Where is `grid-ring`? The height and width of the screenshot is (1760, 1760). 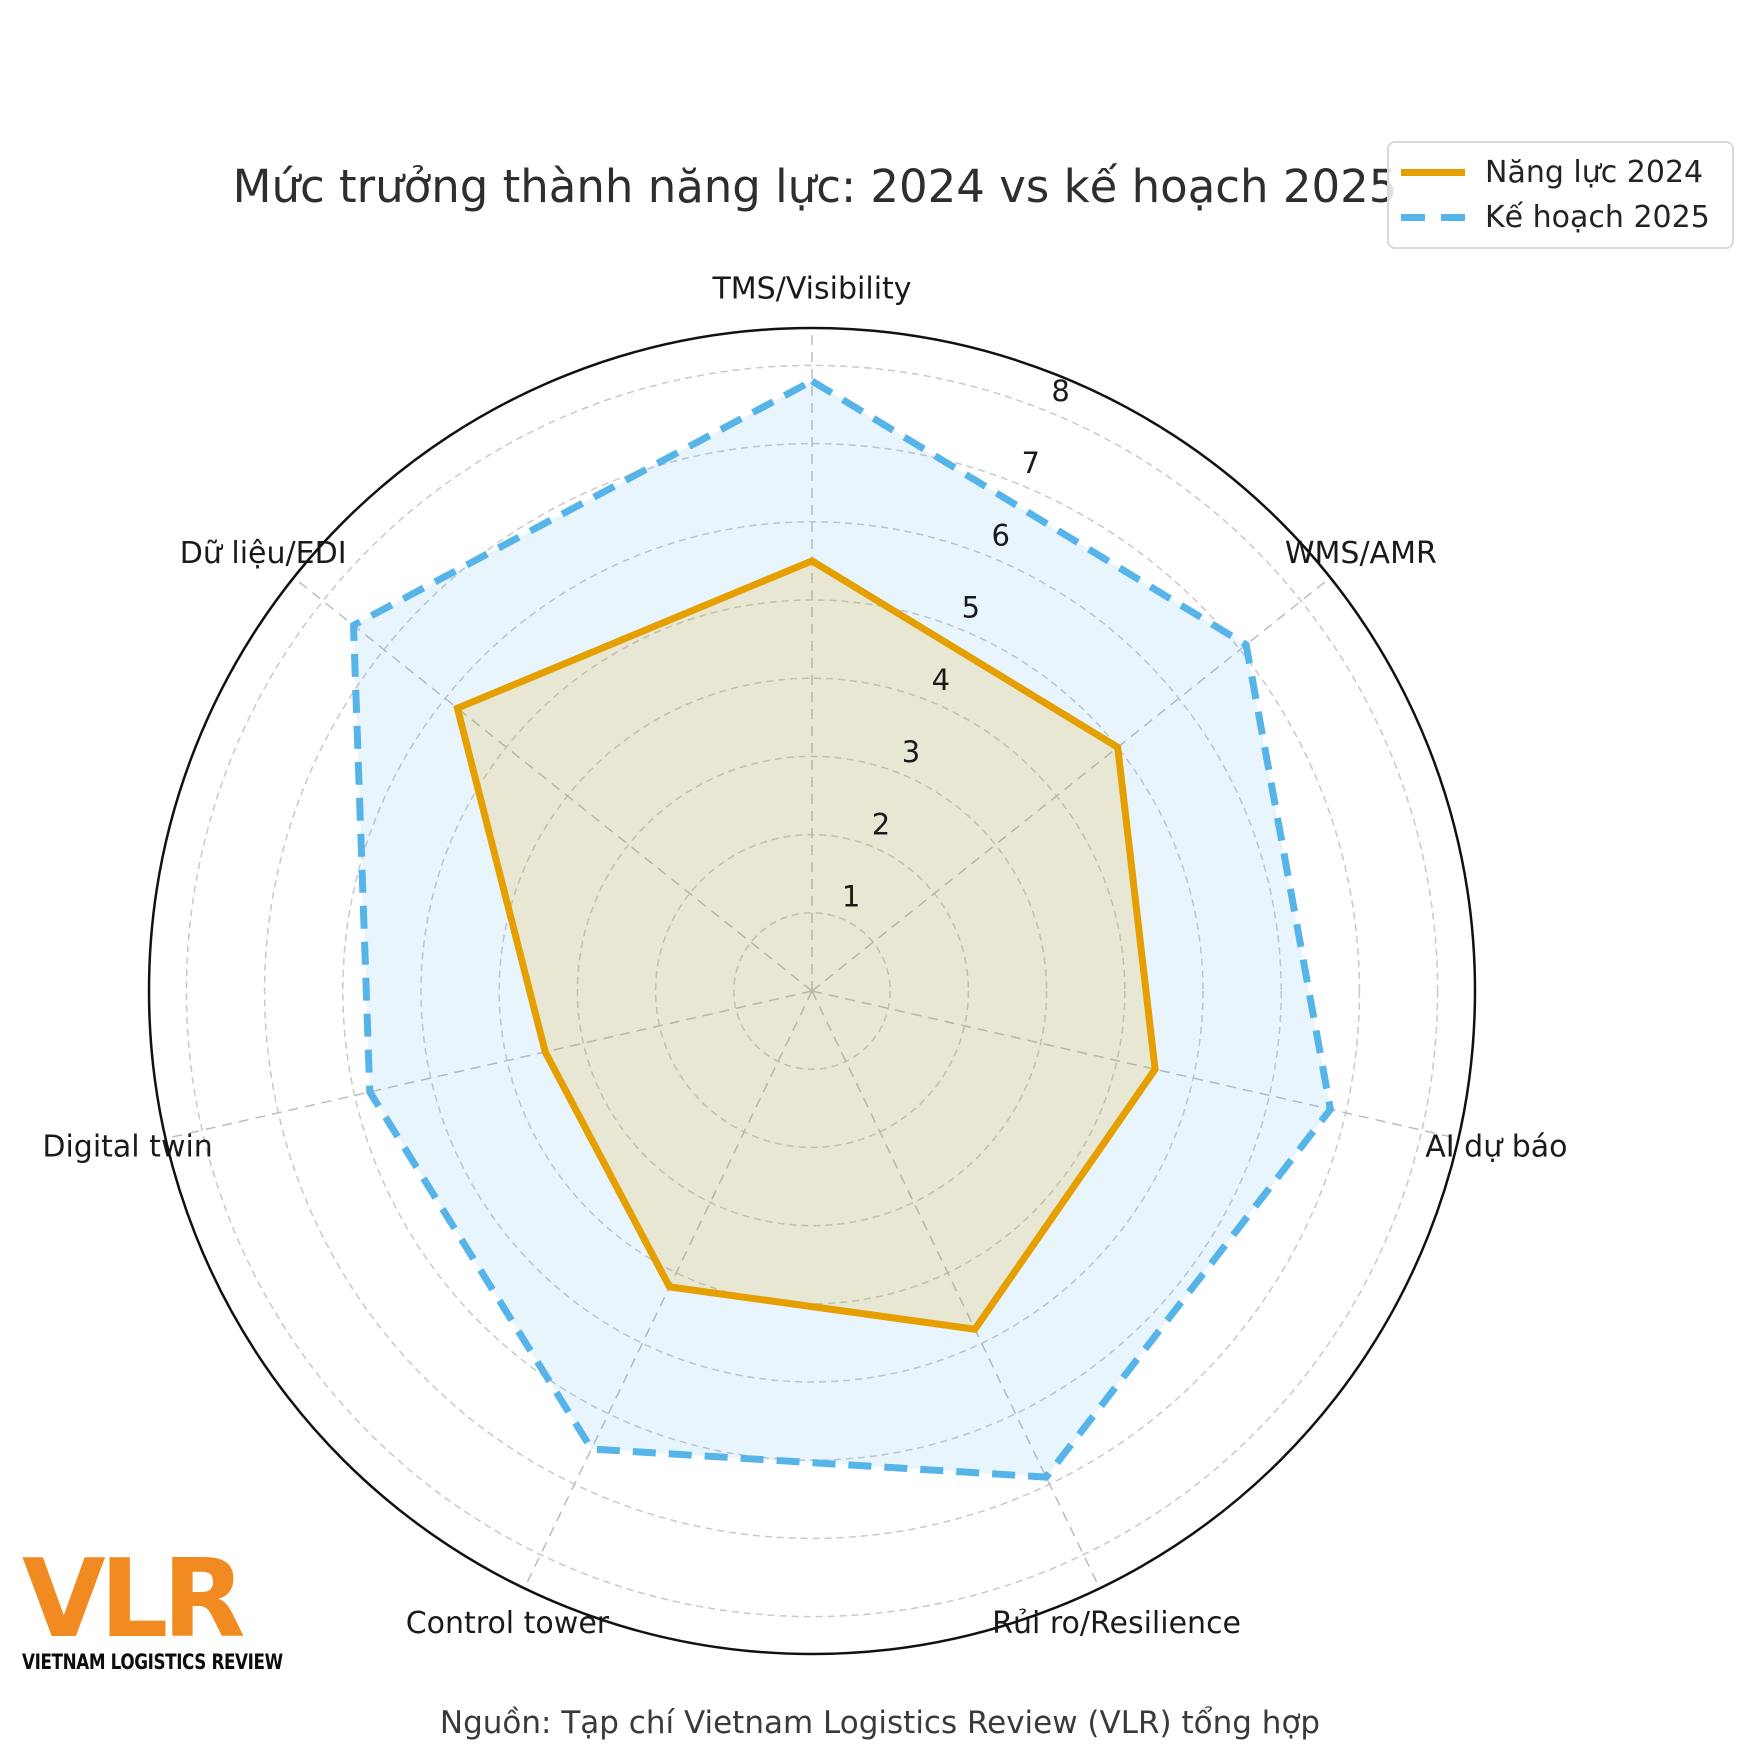
grid-ring is located at coordinates (812, 991).